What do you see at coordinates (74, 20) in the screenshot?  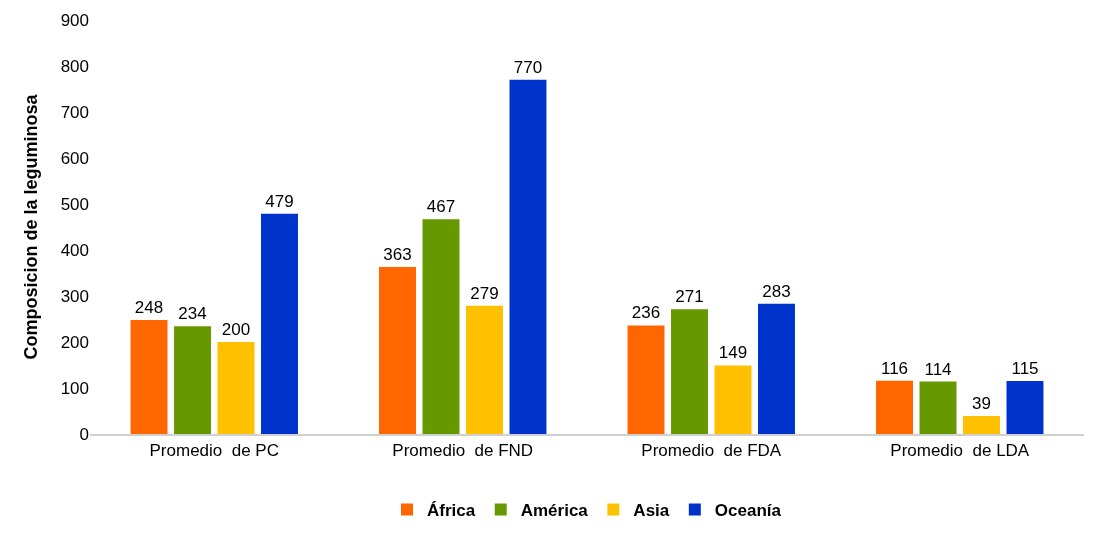 I see `y-tick-label: 900` at bounding box center [74, 20].